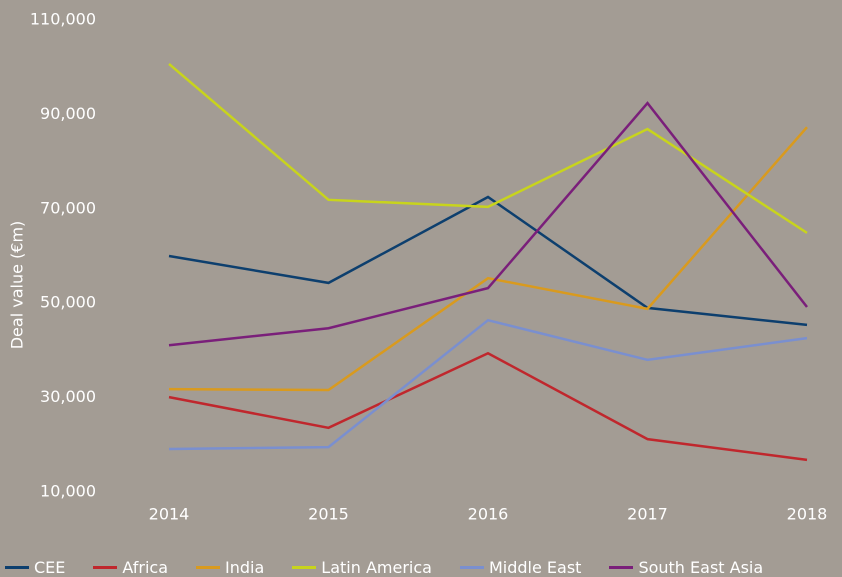 The height and width of the screenshot is (577, 842). I want to click on x-tick-label: 2015, so click(328, 514).